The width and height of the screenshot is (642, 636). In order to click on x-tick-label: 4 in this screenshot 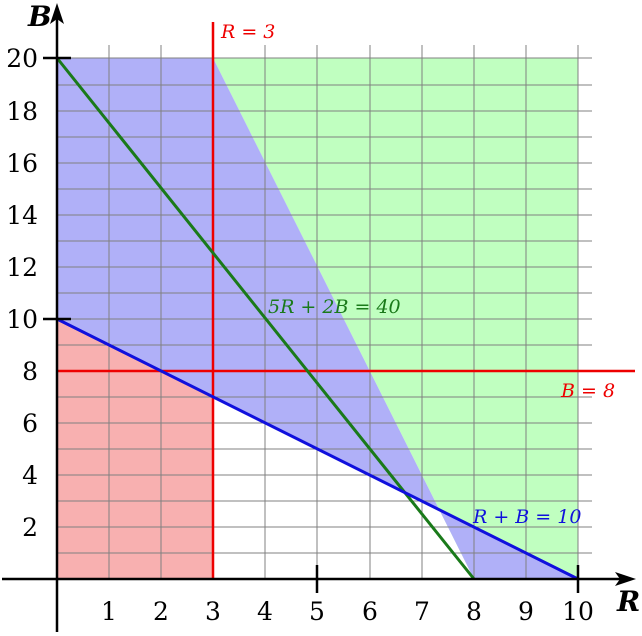, I will do `click(265, 611)`.